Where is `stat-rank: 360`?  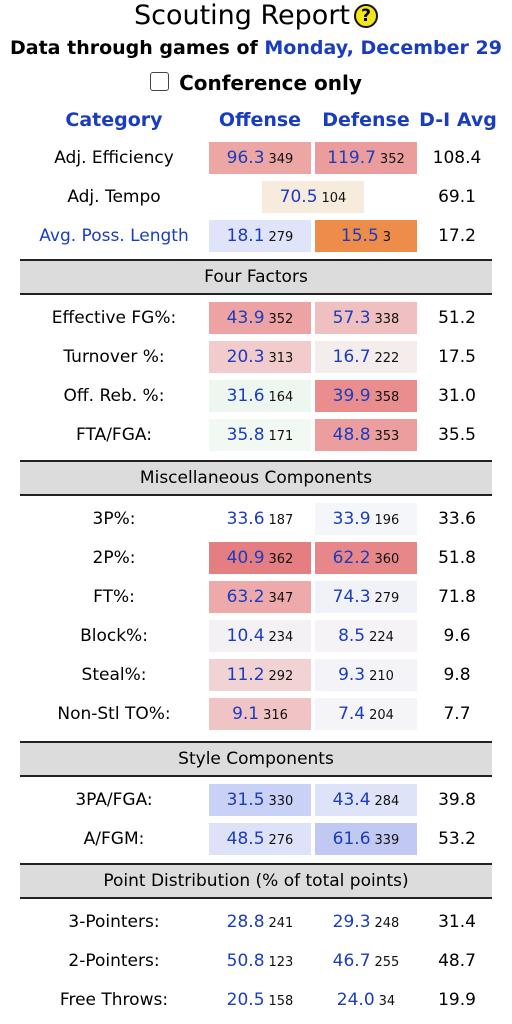
stat-rank: 360 is located at coordinates (387, 559).